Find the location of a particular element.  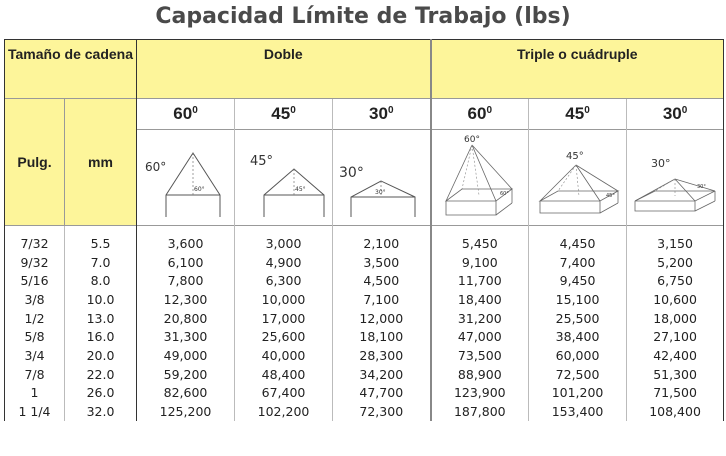

page-title: Capacidad Límite de Trabajo (lbs) is located at coordinates (363, 16).